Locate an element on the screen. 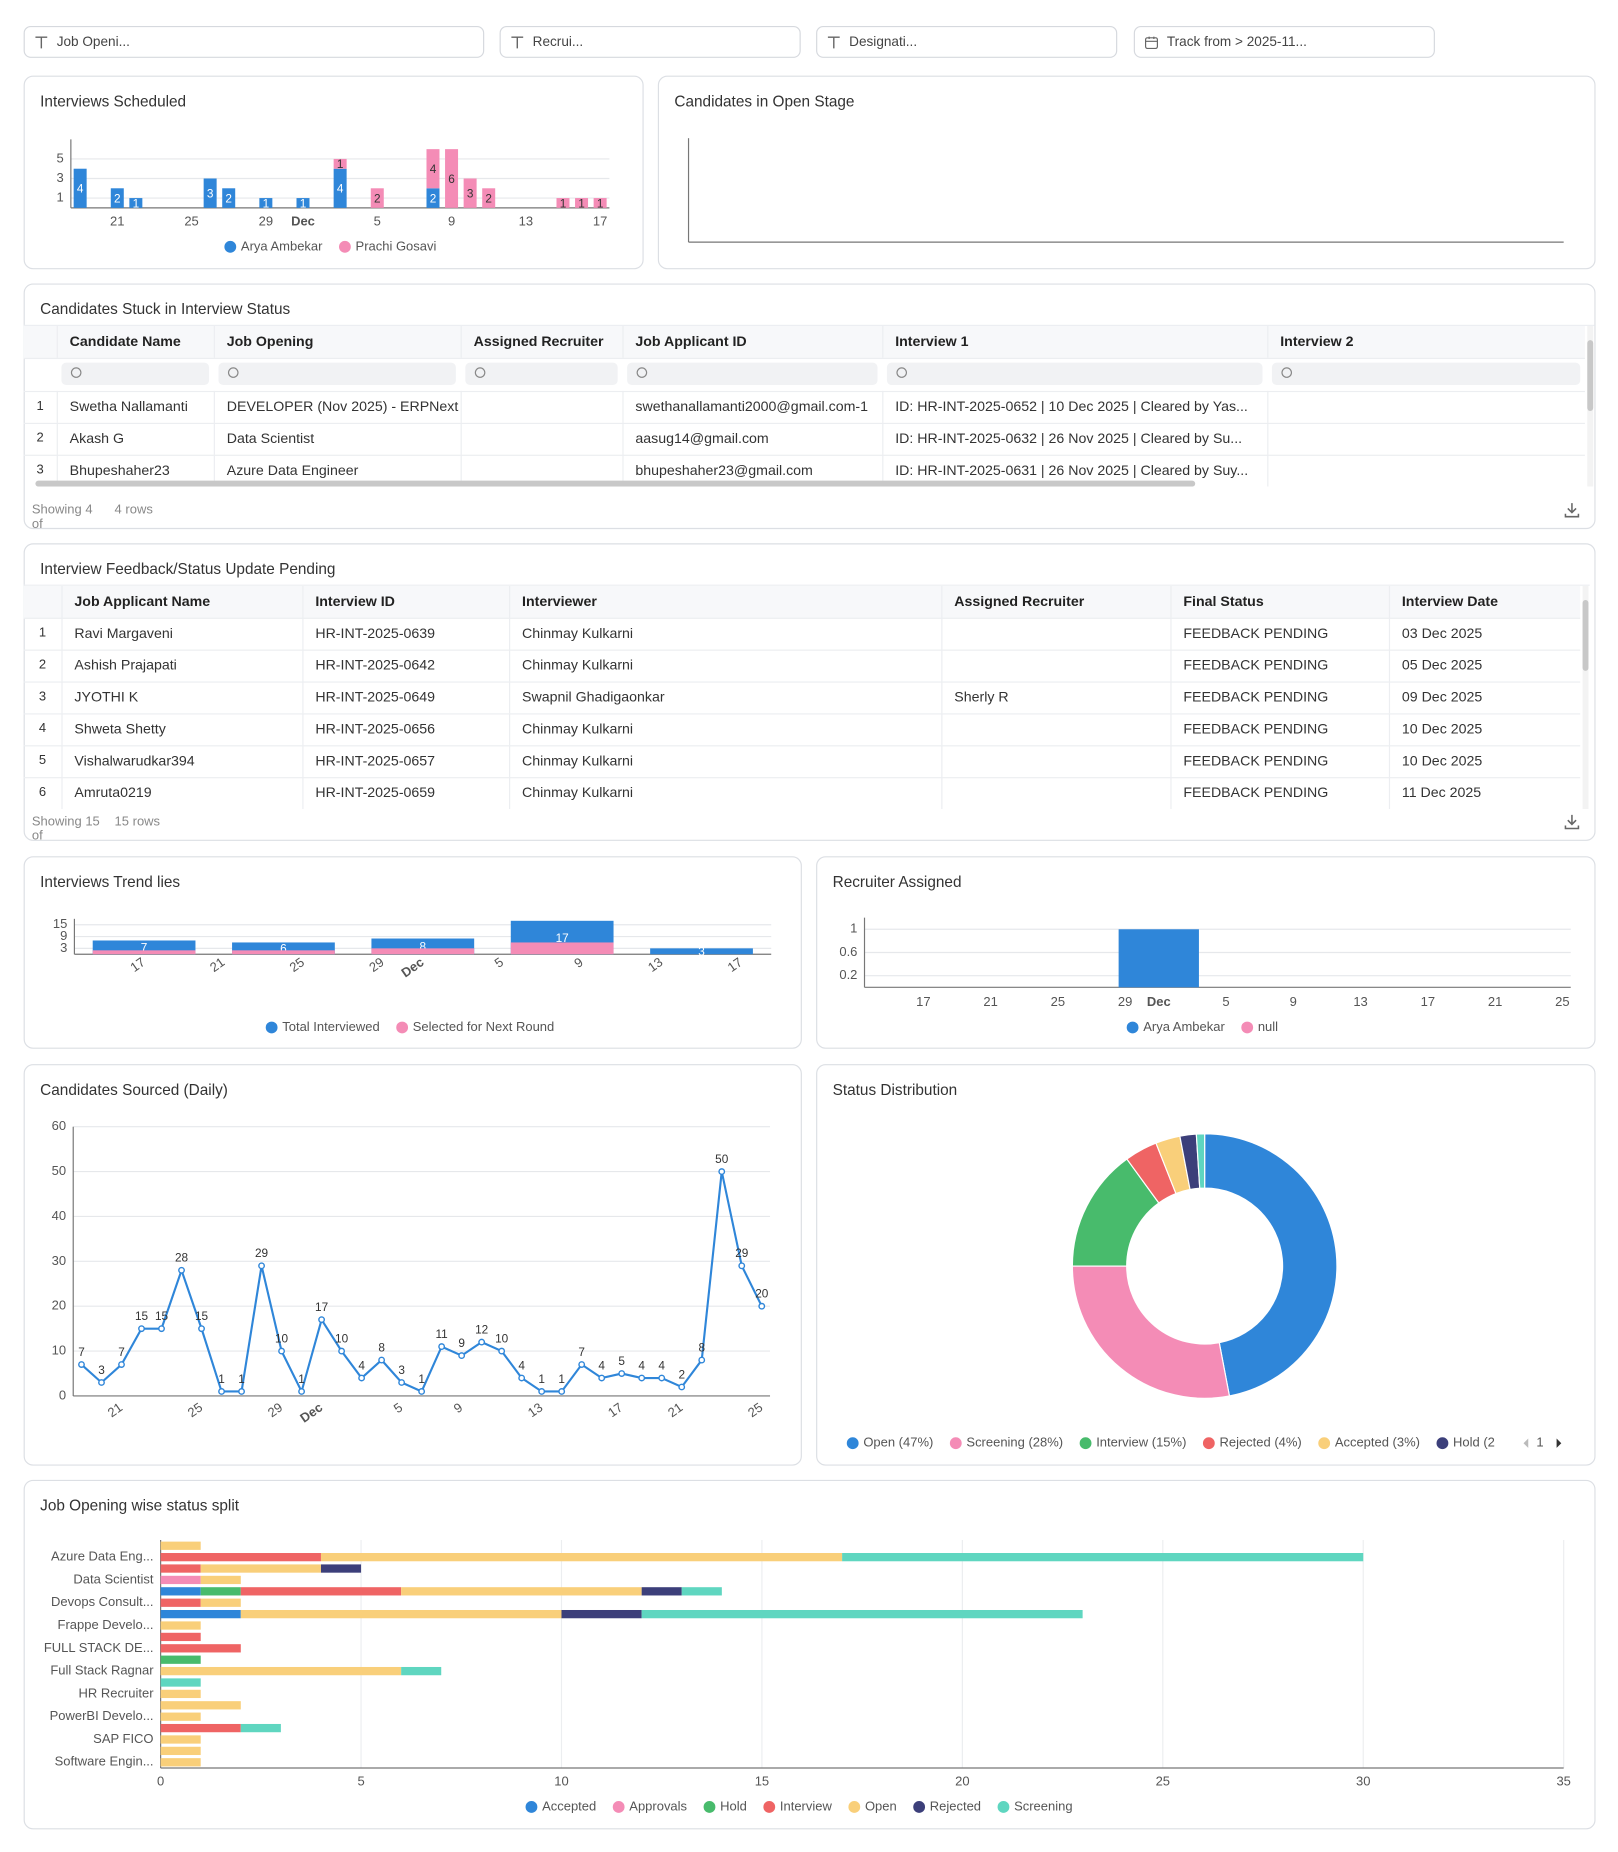  data-label: 9 is located at coordinates (461, 1343).